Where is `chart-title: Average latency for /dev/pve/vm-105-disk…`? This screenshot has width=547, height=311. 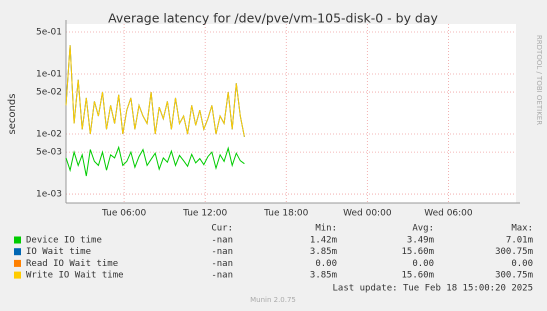
chart-title: Average latency for /dev/pve/vm-105-disk… is located at coordinates (273, 18).